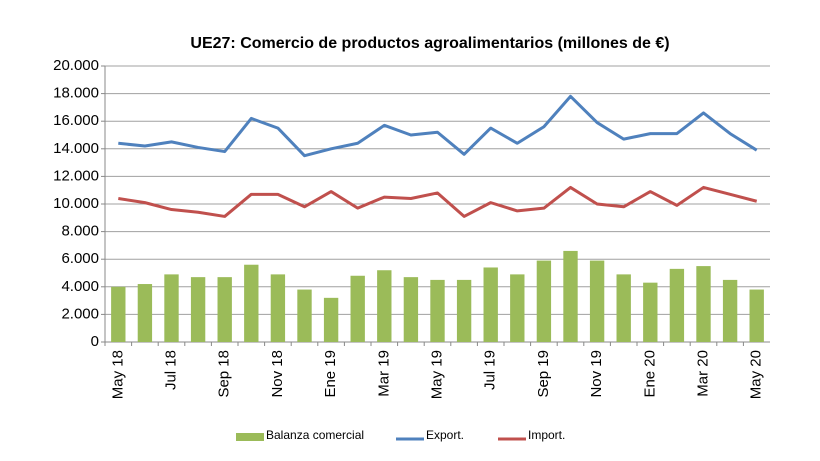 The width and height of the screenshot is (820, 461). I want to click on x-tick-label: Sep 18, so click(224, 374).